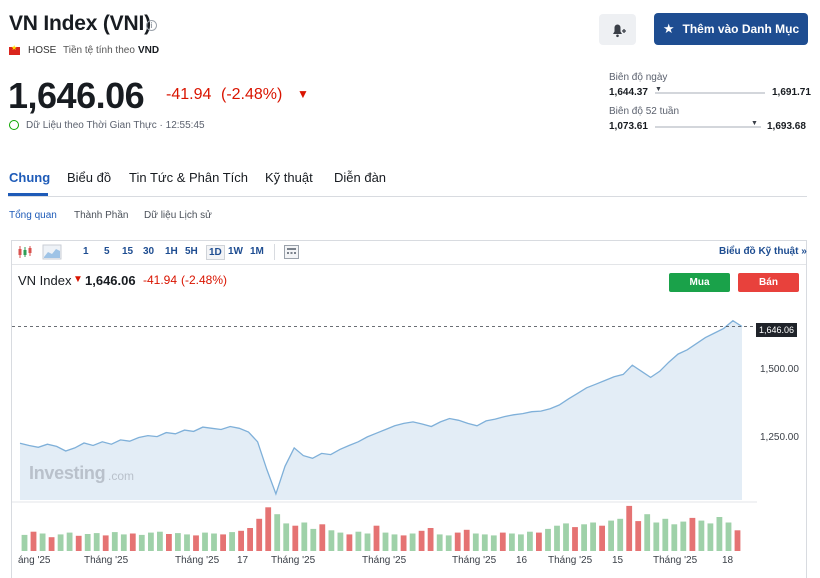 This screenshot has height=578, width=820. What do you see at coordinates (779, 437) in the screenshot?
I see `y-tick-1250: 1,250.00` at bounding box center [779, 437].